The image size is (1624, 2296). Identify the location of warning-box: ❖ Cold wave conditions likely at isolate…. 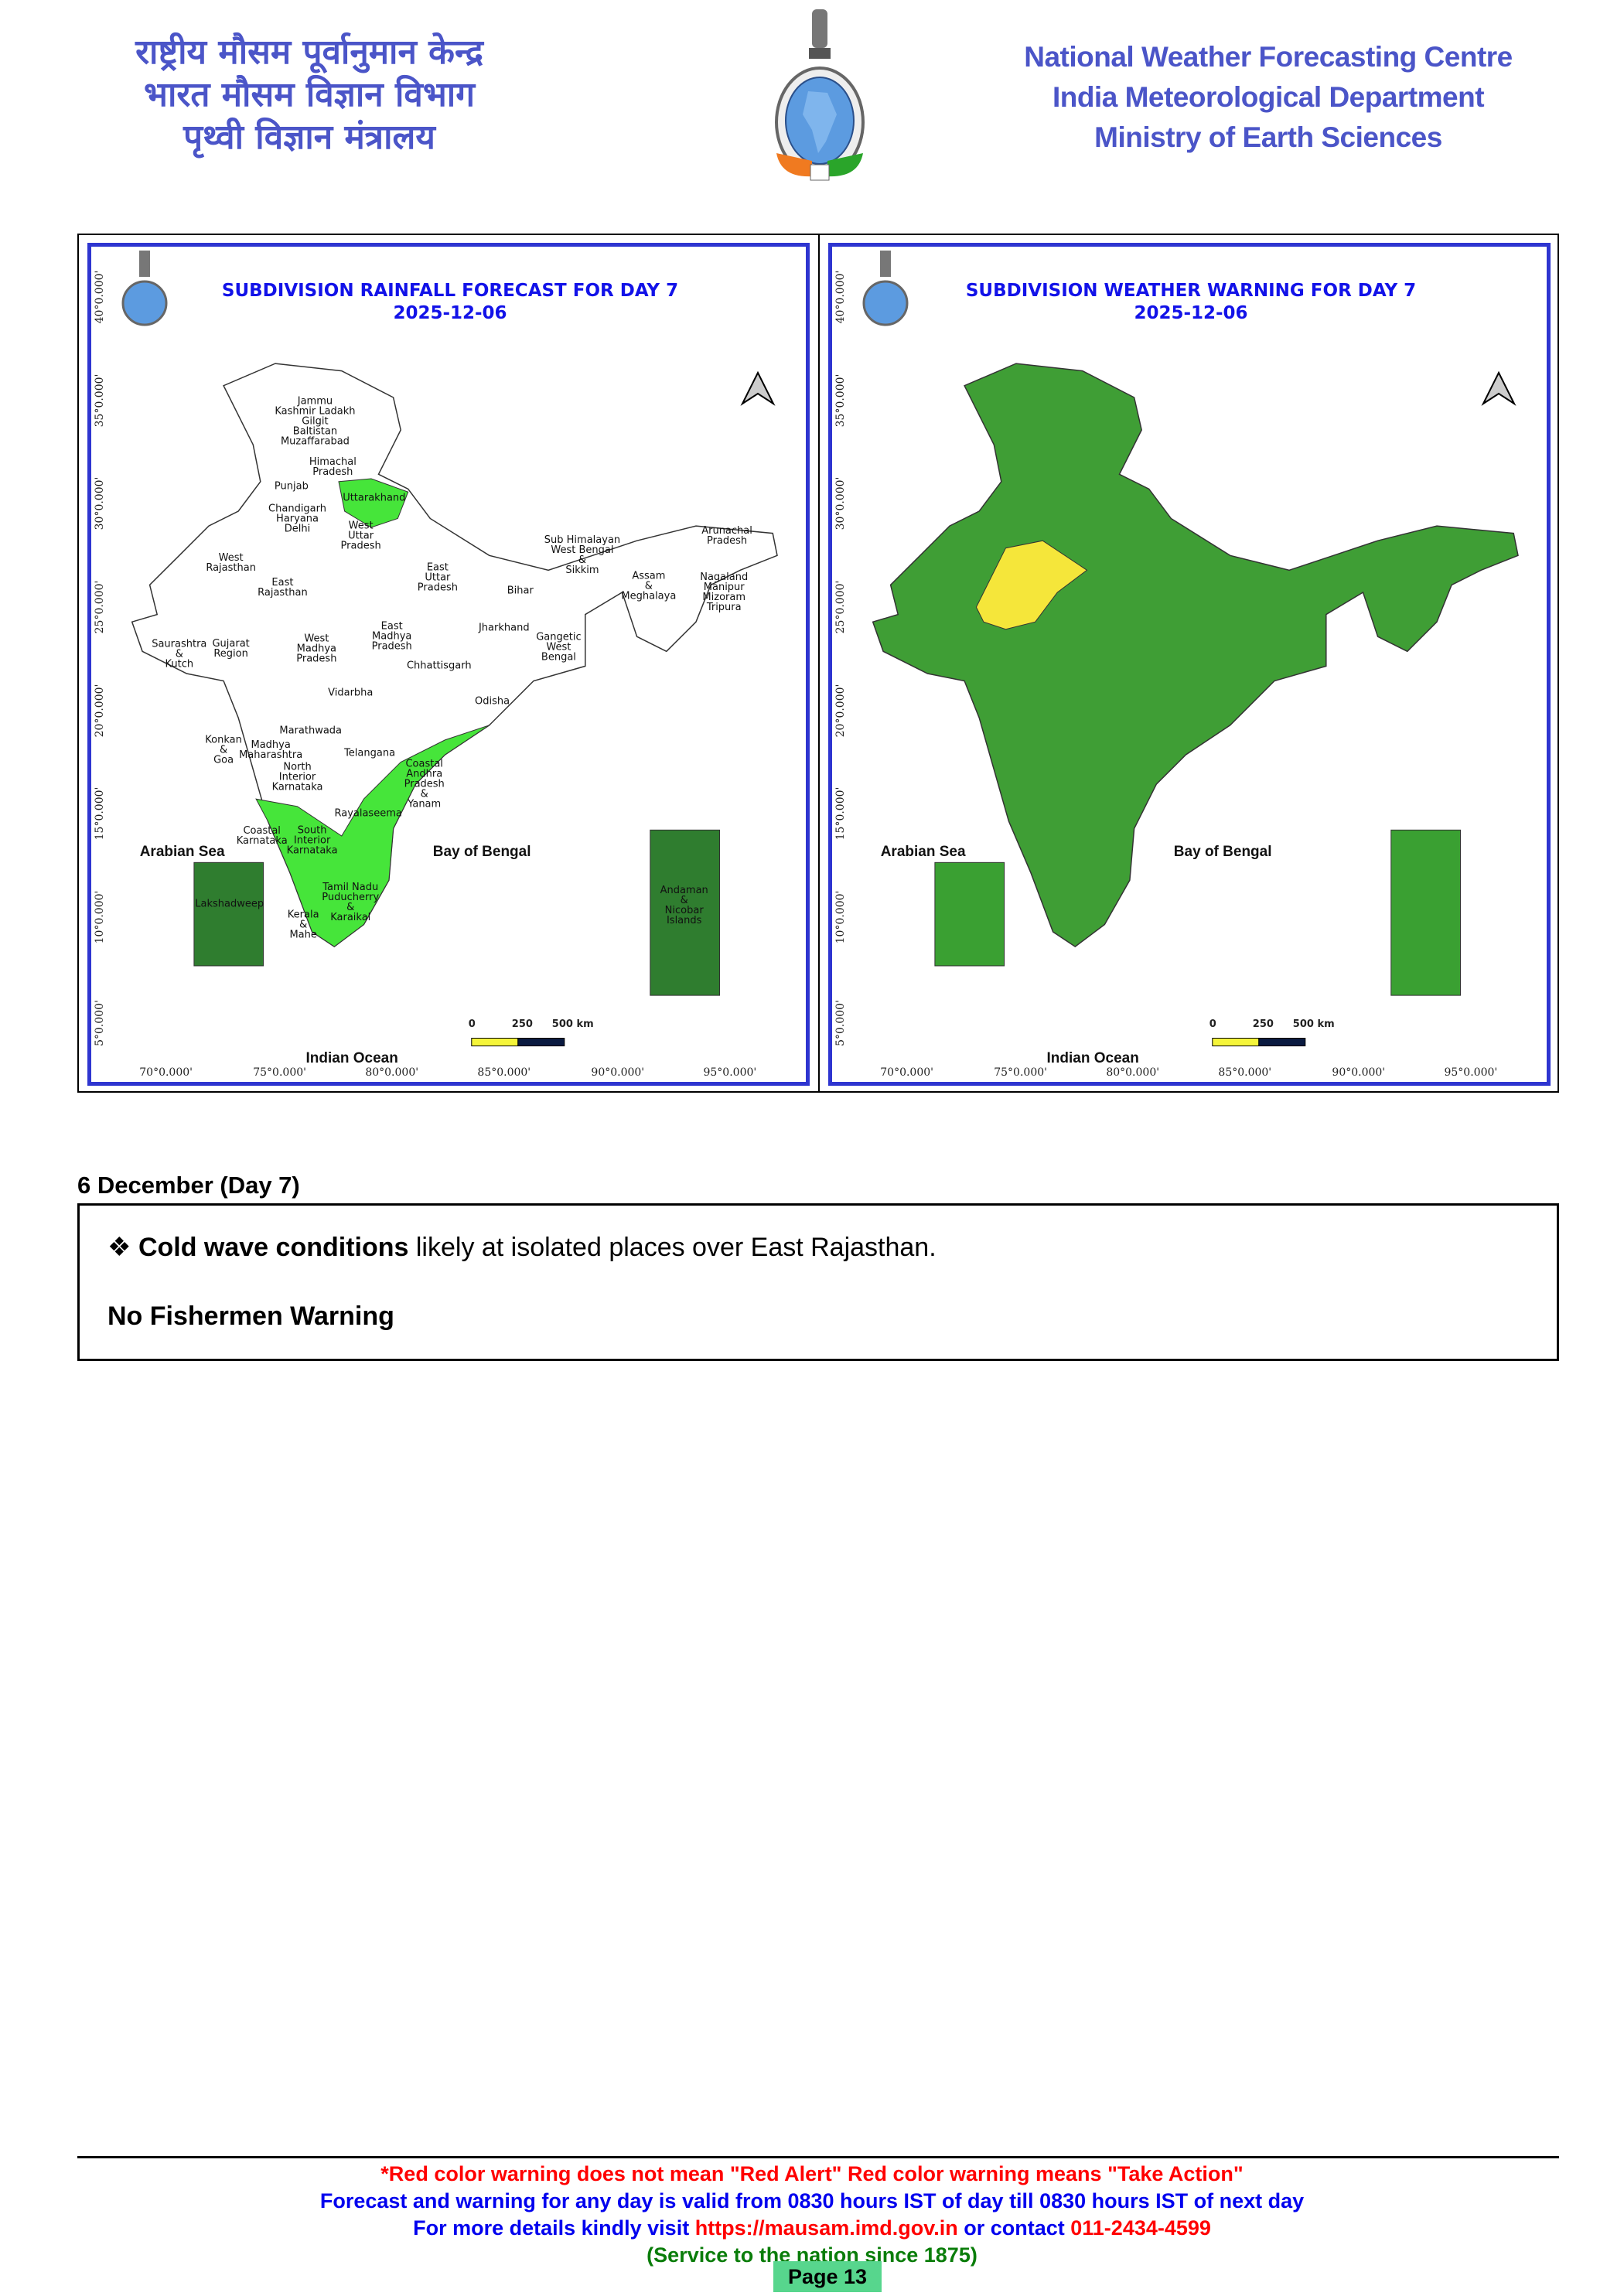
(818, 1282).